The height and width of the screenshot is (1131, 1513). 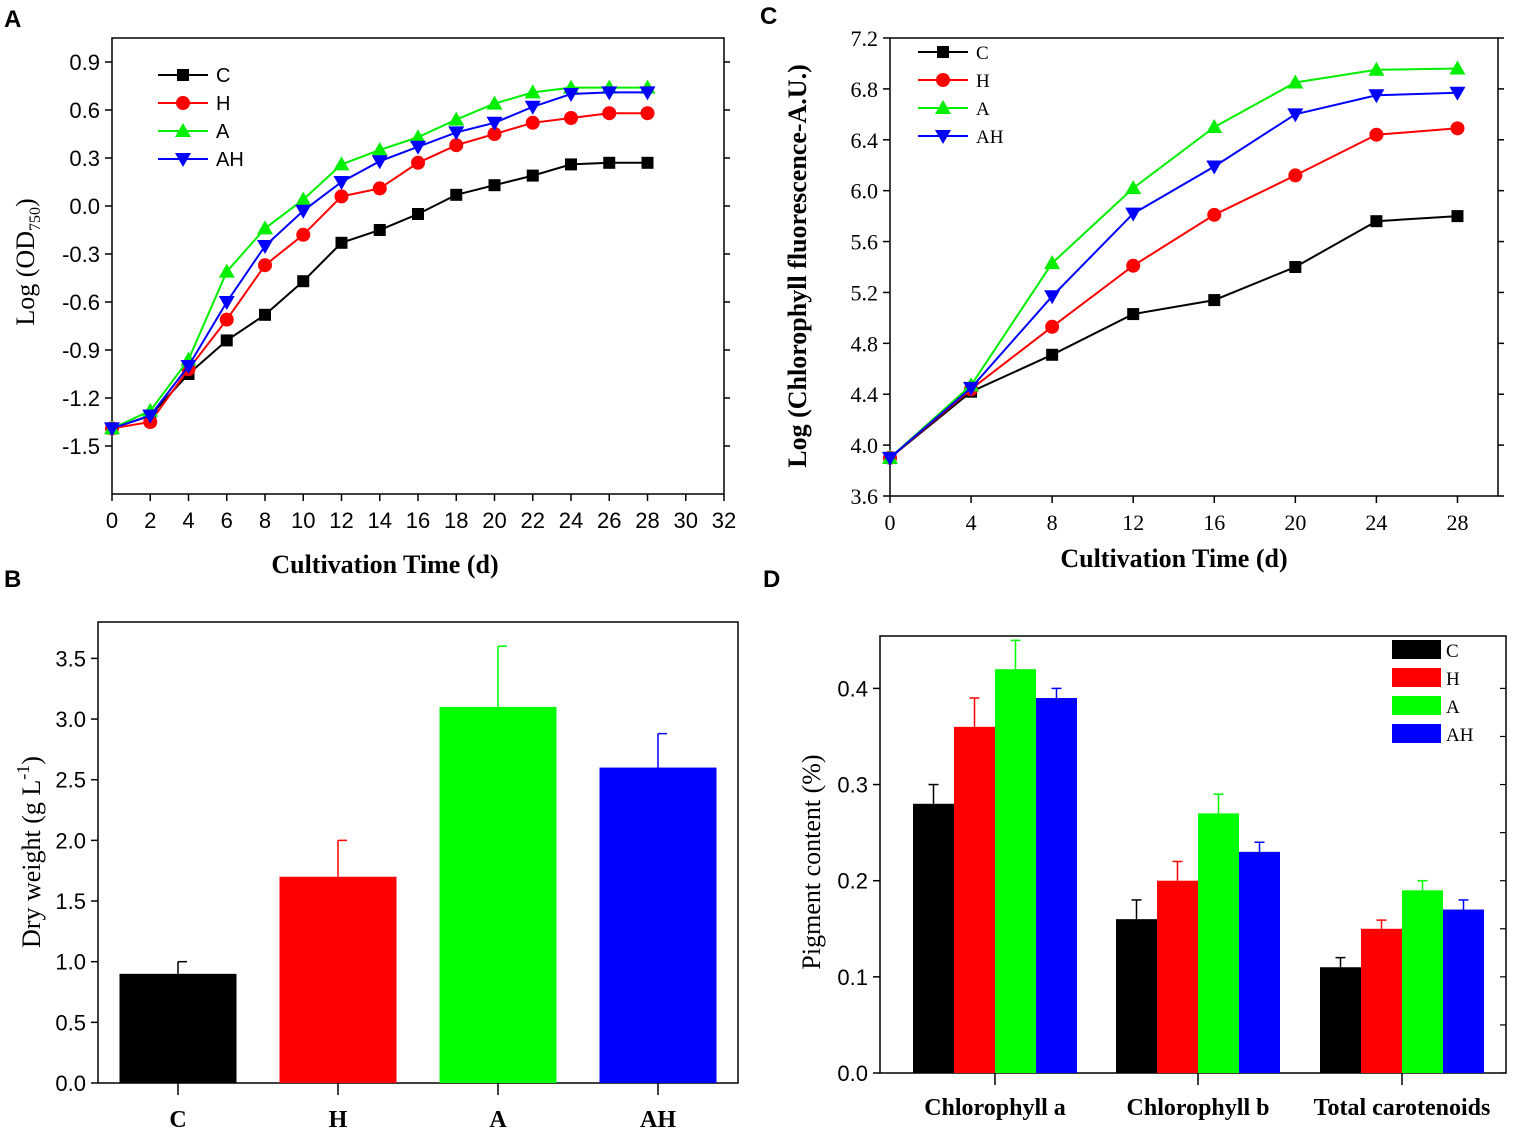 I want to click on x-tick-label: A, so click(x=498, y=1119).